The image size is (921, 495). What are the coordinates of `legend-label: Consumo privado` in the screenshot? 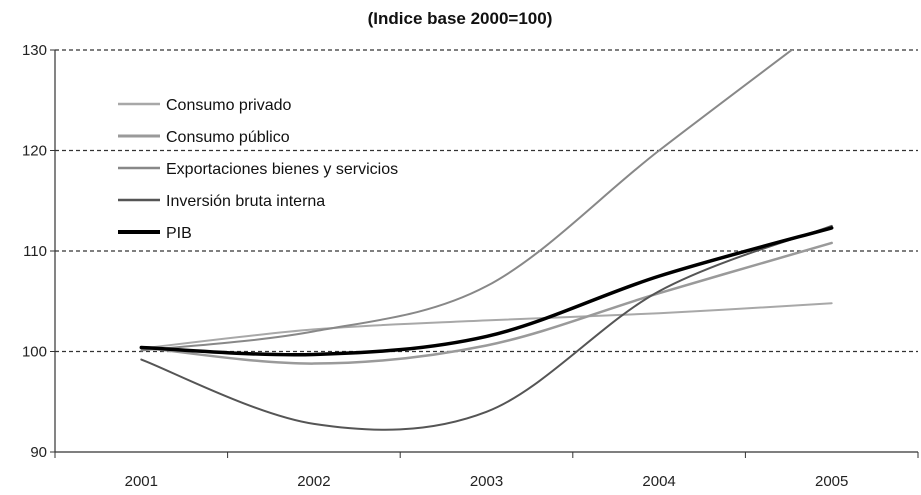 It's located at (229, 105).